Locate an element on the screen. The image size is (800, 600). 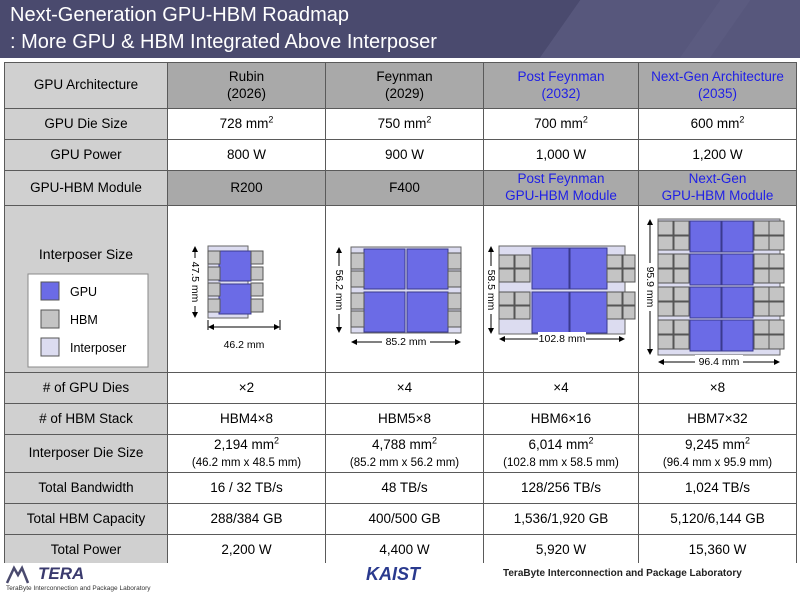
interposer-diagram-next-gen: 95.9 mm 96.4 mm is located at coordinates (713, 293).